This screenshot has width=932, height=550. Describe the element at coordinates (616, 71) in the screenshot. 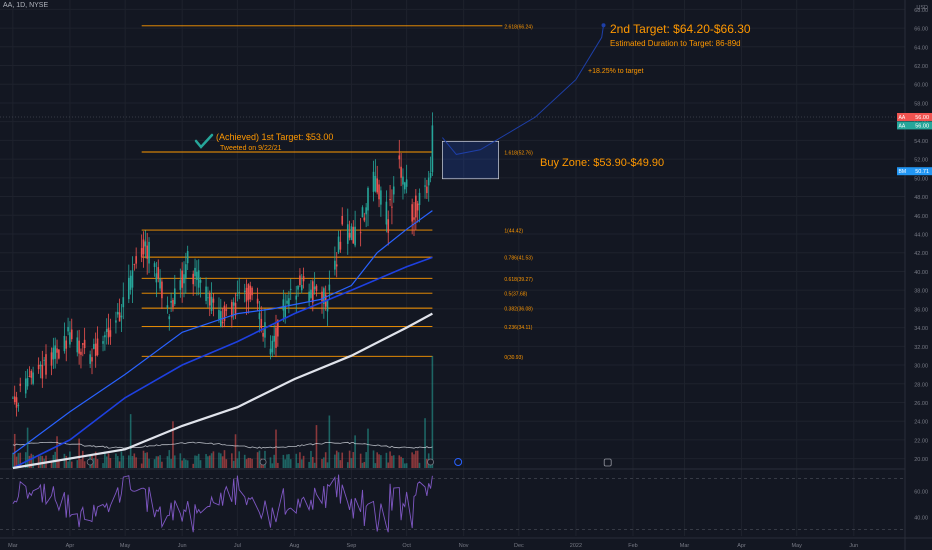

I see `percent-to-target-annotation: +18.25% to target` at that location.